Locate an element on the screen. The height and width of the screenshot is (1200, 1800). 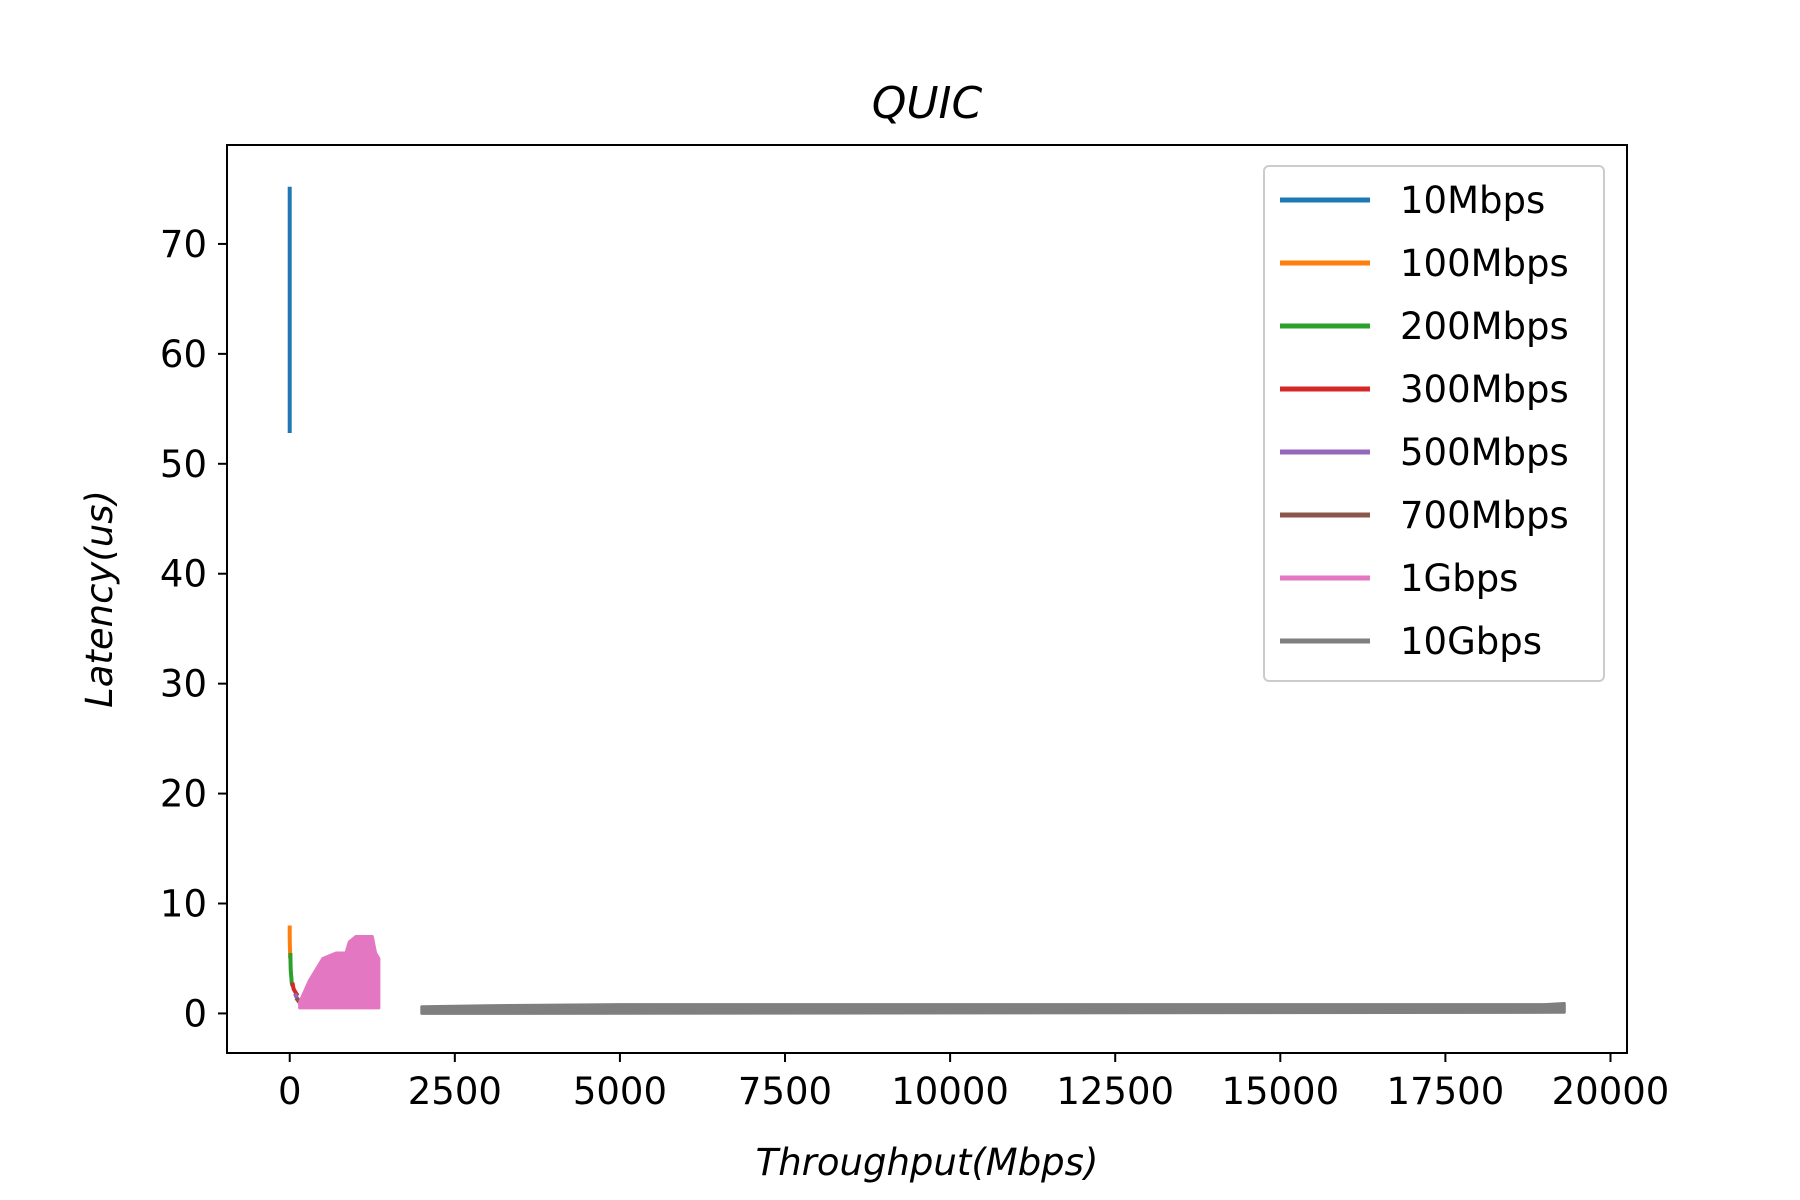
x-tick-label: 15000 is located at coordinates (1280, 1091).